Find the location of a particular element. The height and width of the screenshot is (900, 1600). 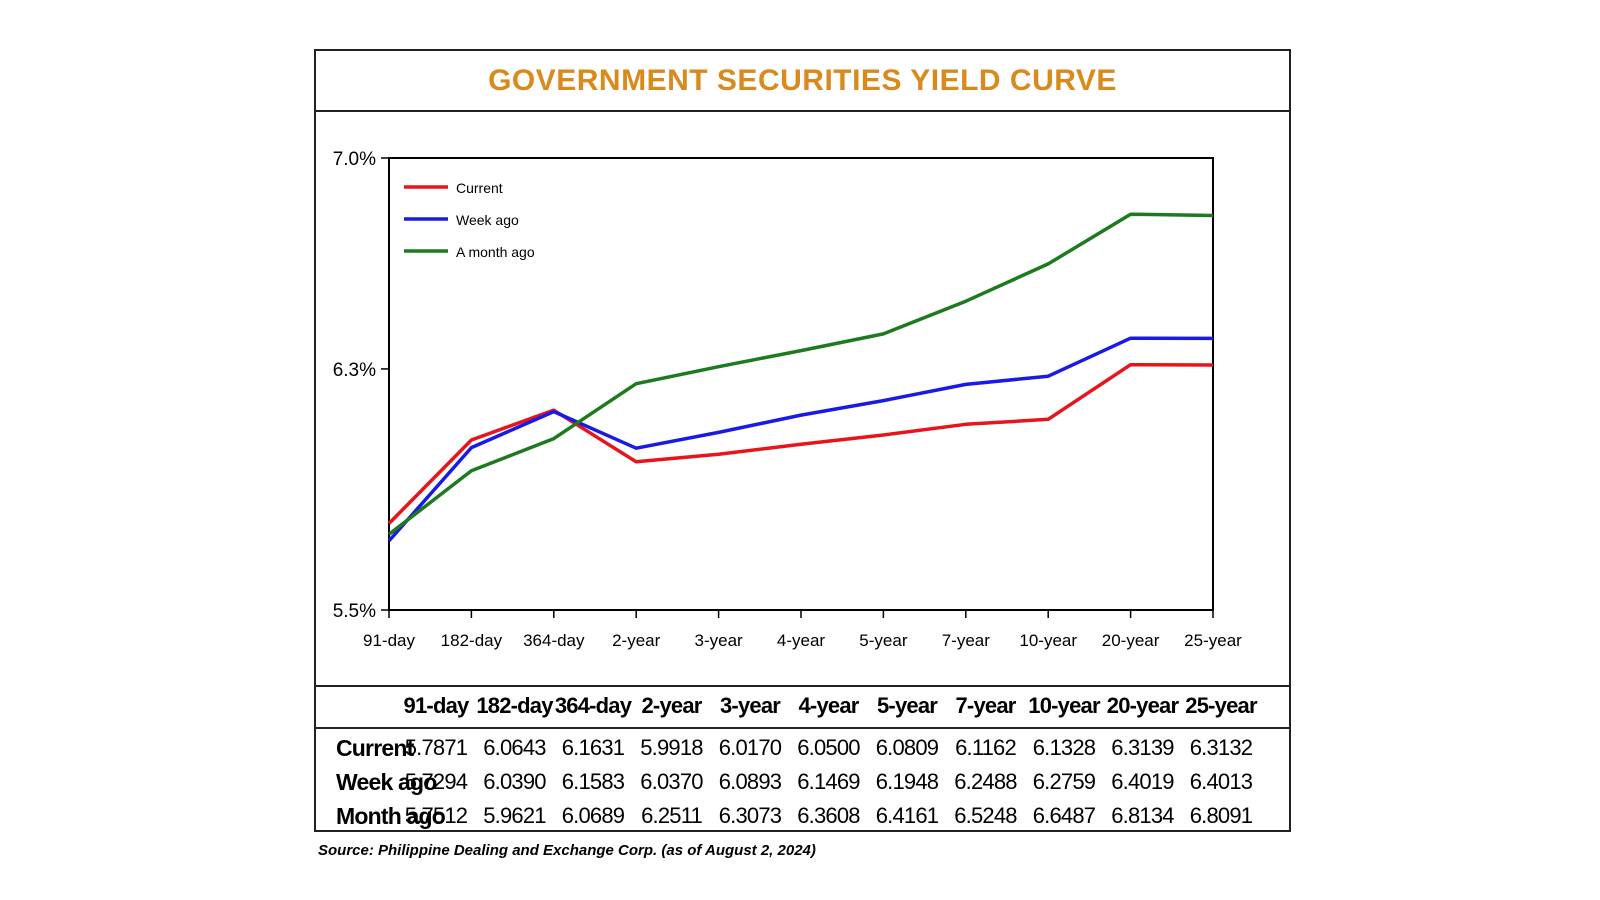

x-tick-label: 3-year is located at coordinates (719, 640).